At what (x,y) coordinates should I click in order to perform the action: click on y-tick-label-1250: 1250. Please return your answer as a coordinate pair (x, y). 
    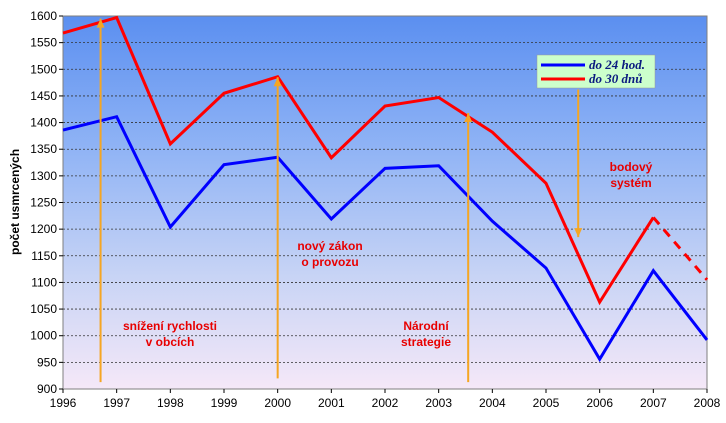
    Looking at the image, I should click on (43, 203).